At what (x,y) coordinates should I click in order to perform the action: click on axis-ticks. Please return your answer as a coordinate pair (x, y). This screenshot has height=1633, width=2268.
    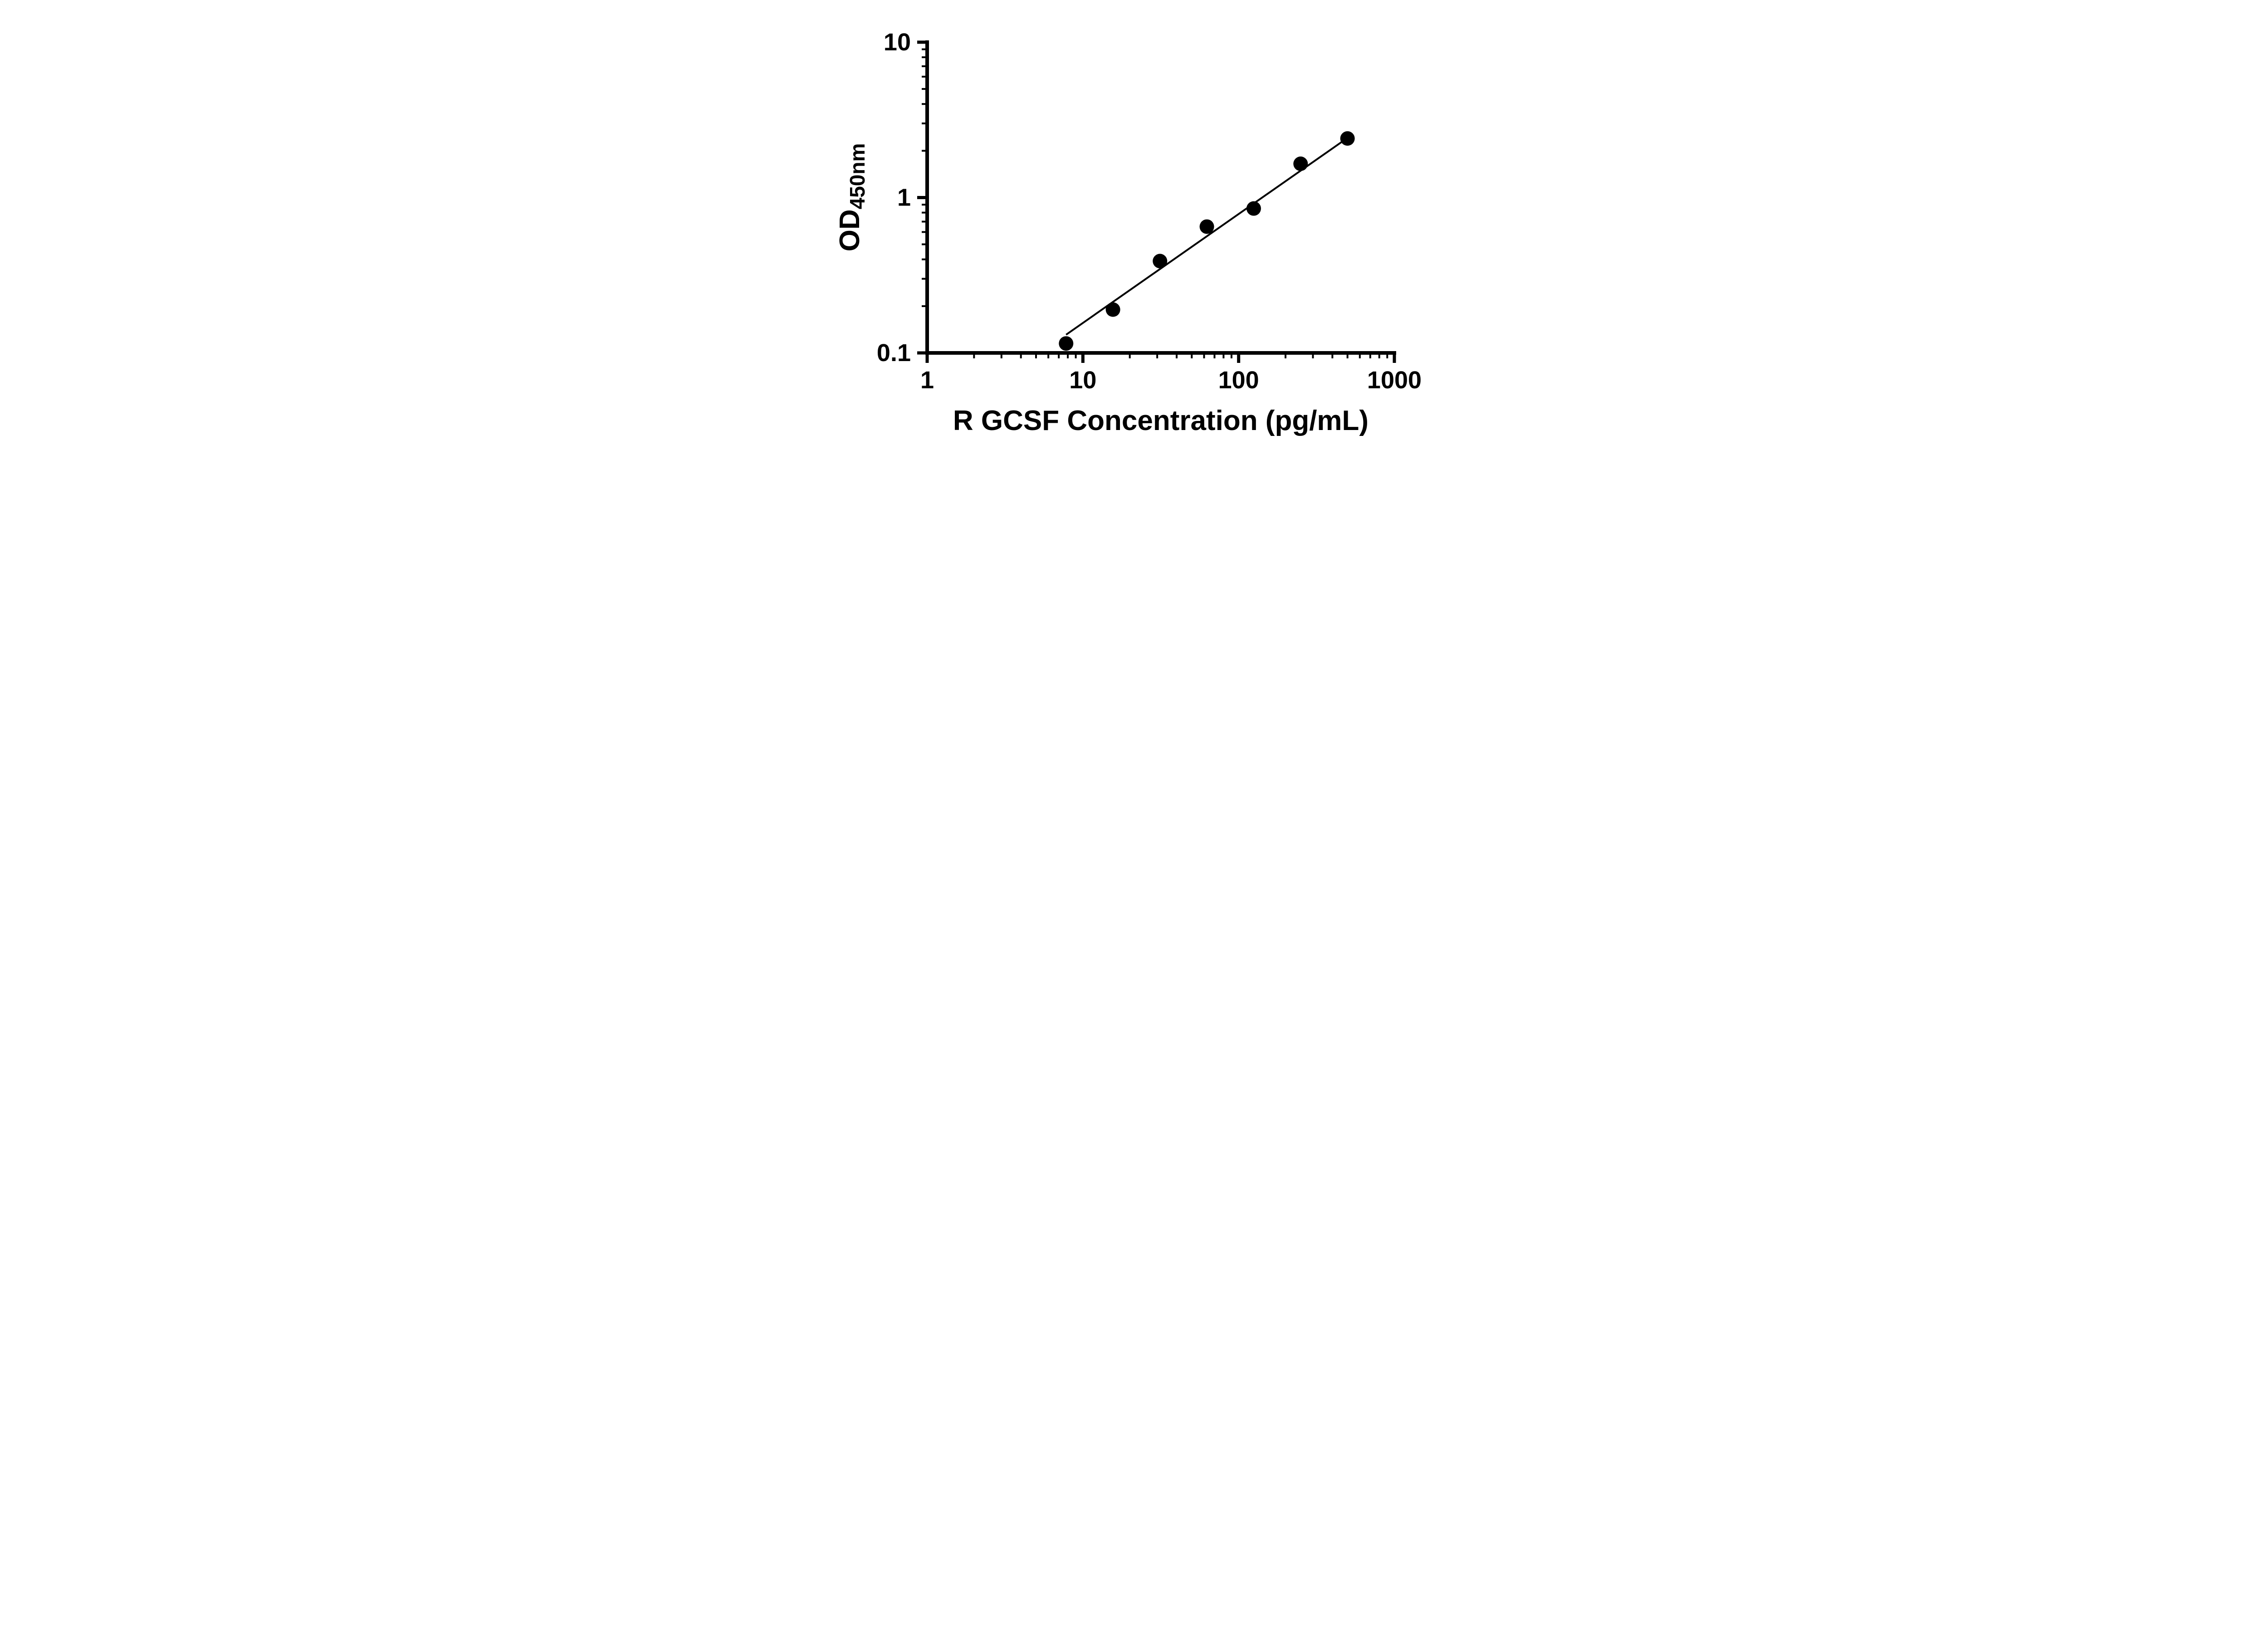
    Looking at the image, I should click on (1157, 201).